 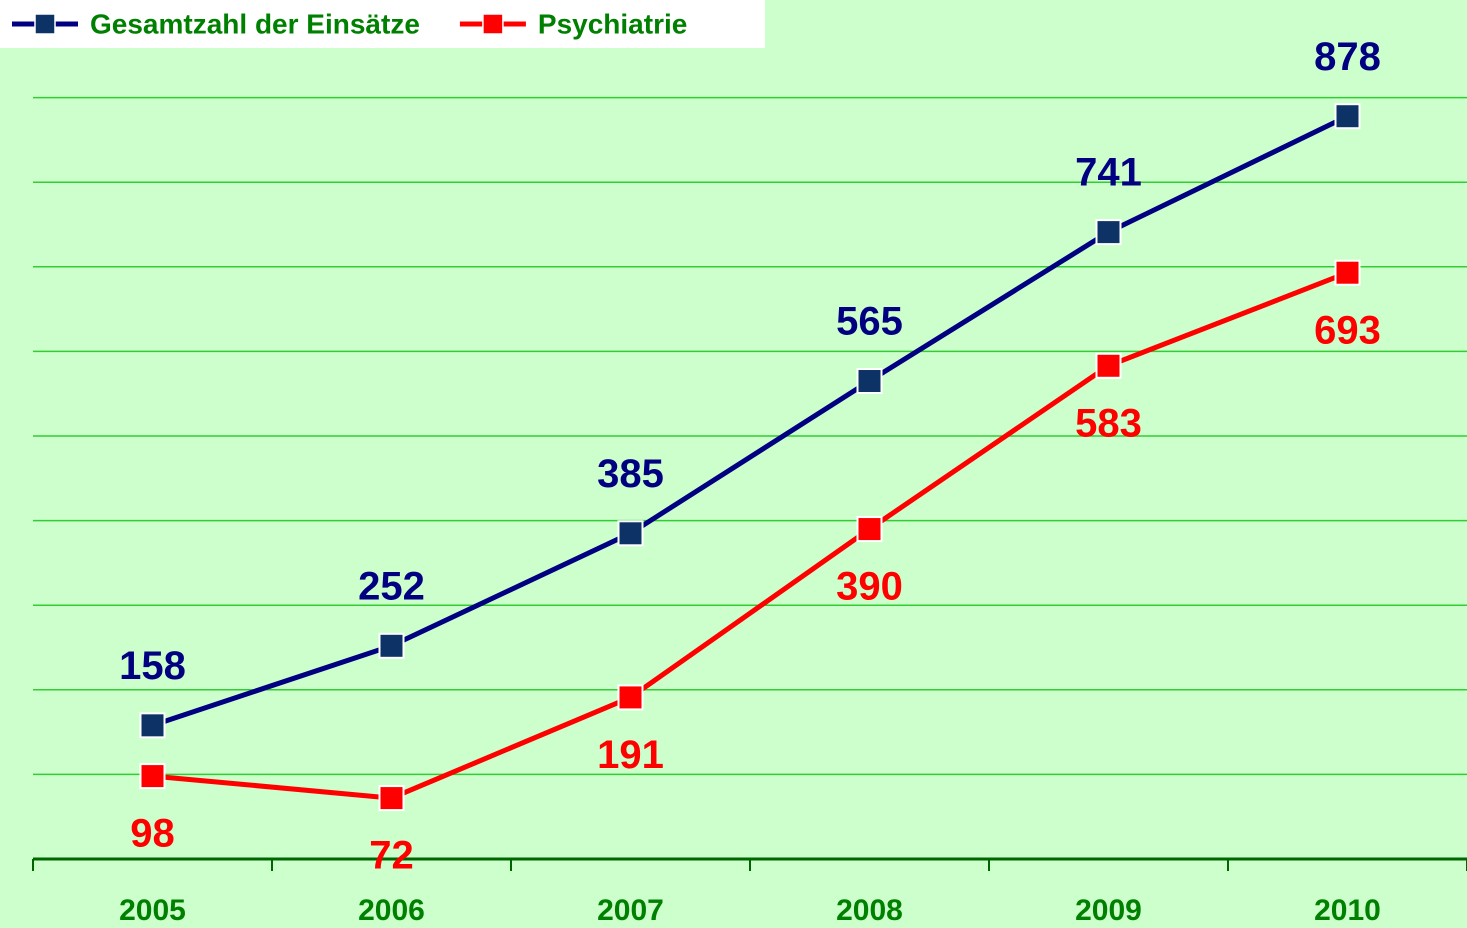 I want to click on x-tick-label: 2005, so click(x=152, y=910).